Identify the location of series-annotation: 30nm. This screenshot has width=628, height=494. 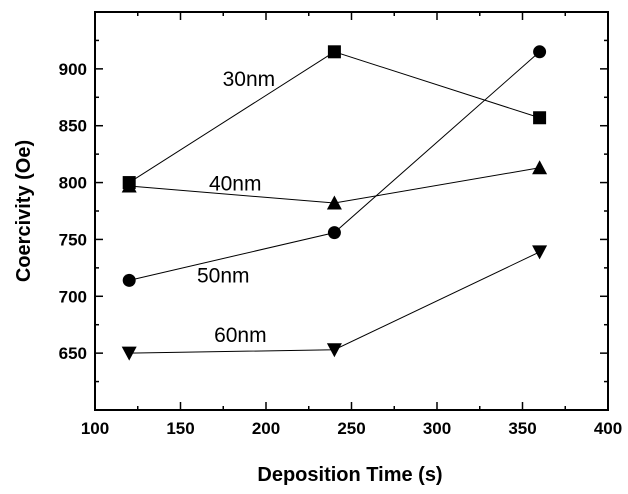
(249, 79).